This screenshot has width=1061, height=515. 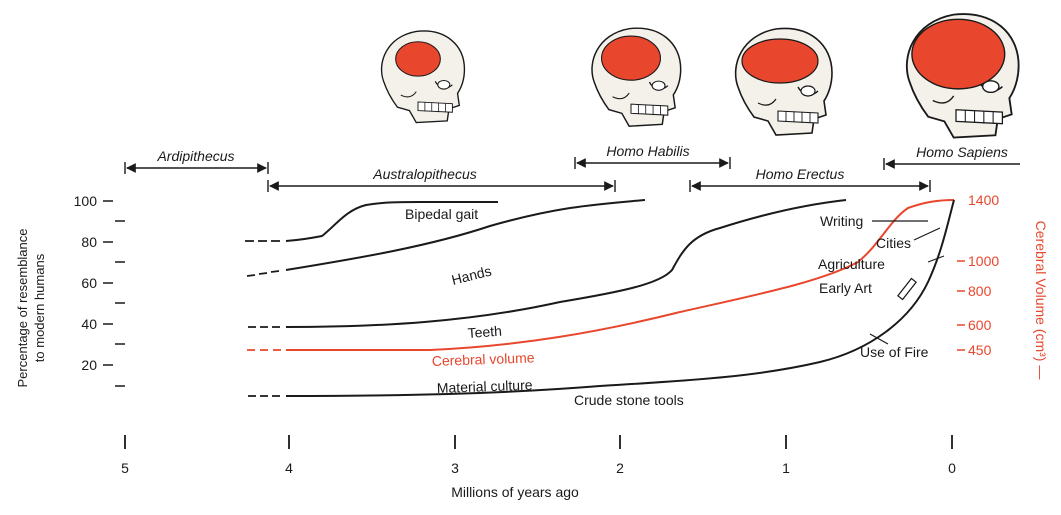 I want to click on x-tick-4: 4, so click(x=289, y=468).